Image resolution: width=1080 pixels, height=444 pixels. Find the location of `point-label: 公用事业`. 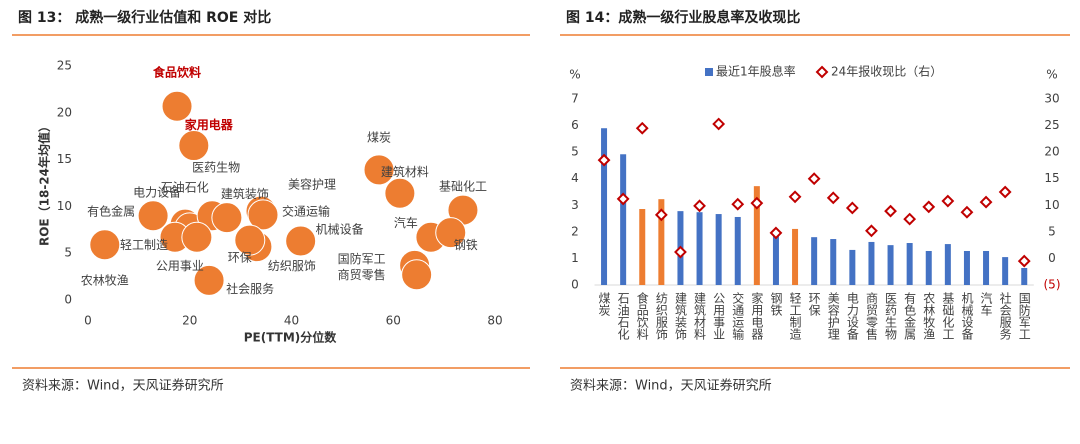

point-label: 公用事业 is located at coordinates (180, 266).